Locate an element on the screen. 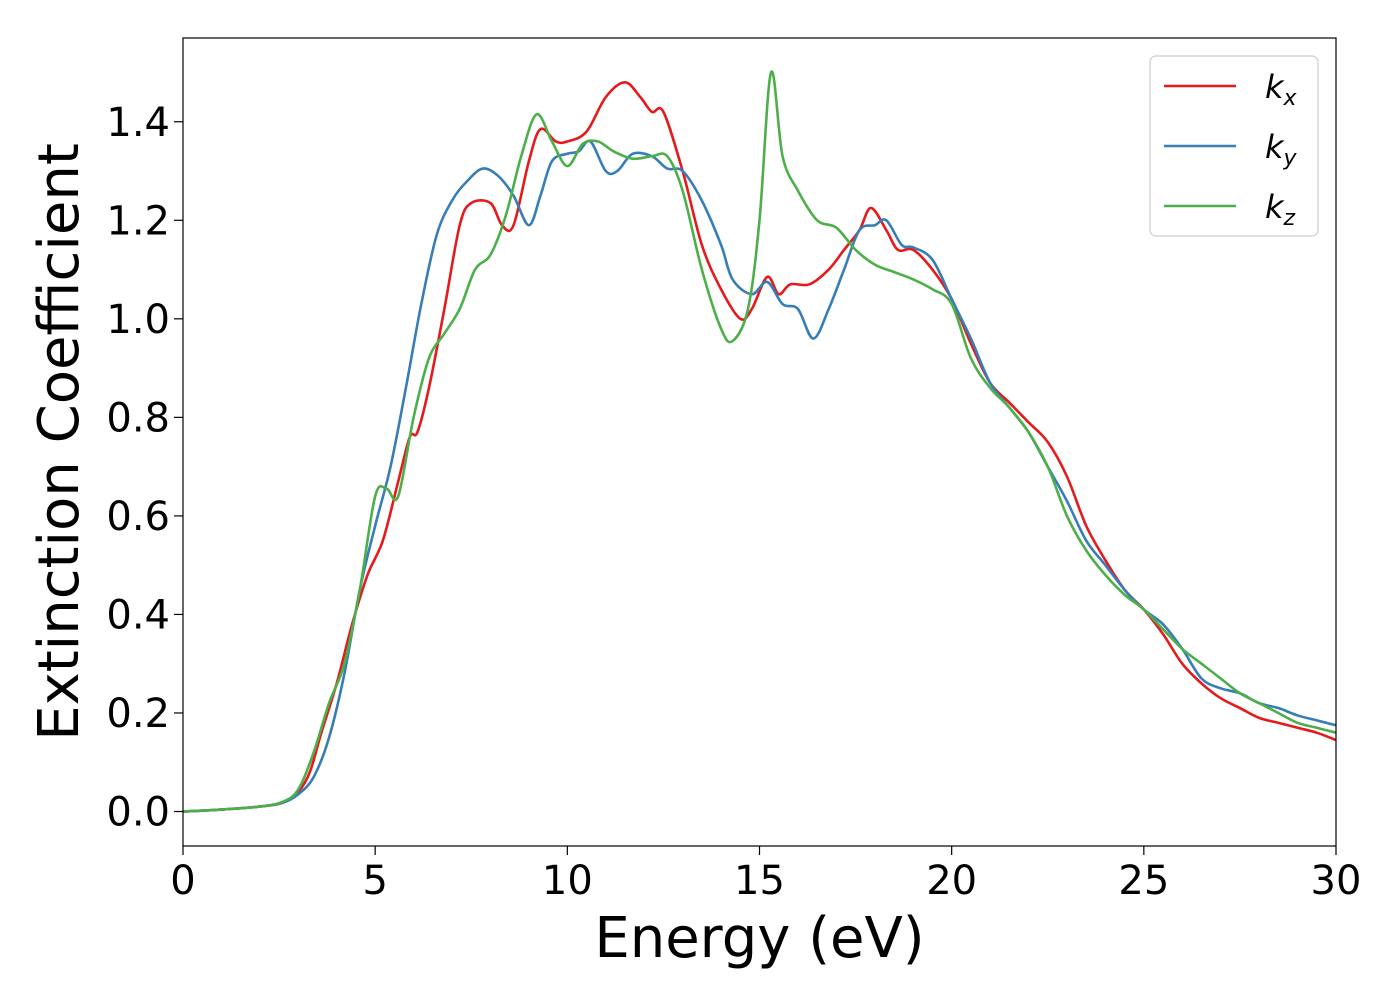  x-tick-label: 15 is located at coordinates (759, 881).